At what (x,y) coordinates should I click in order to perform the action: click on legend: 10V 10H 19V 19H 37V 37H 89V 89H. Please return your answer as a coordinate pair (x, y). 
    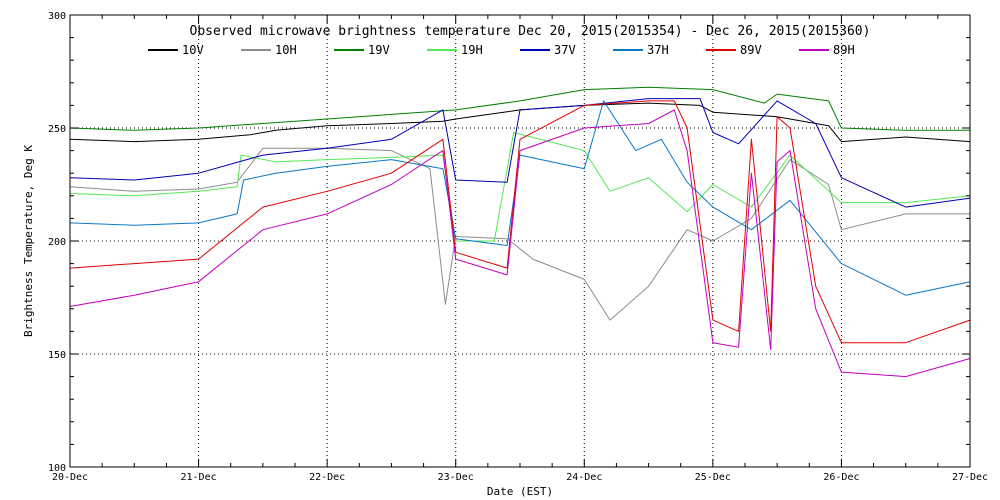
    Looking at the image, I should click on (501, 50).